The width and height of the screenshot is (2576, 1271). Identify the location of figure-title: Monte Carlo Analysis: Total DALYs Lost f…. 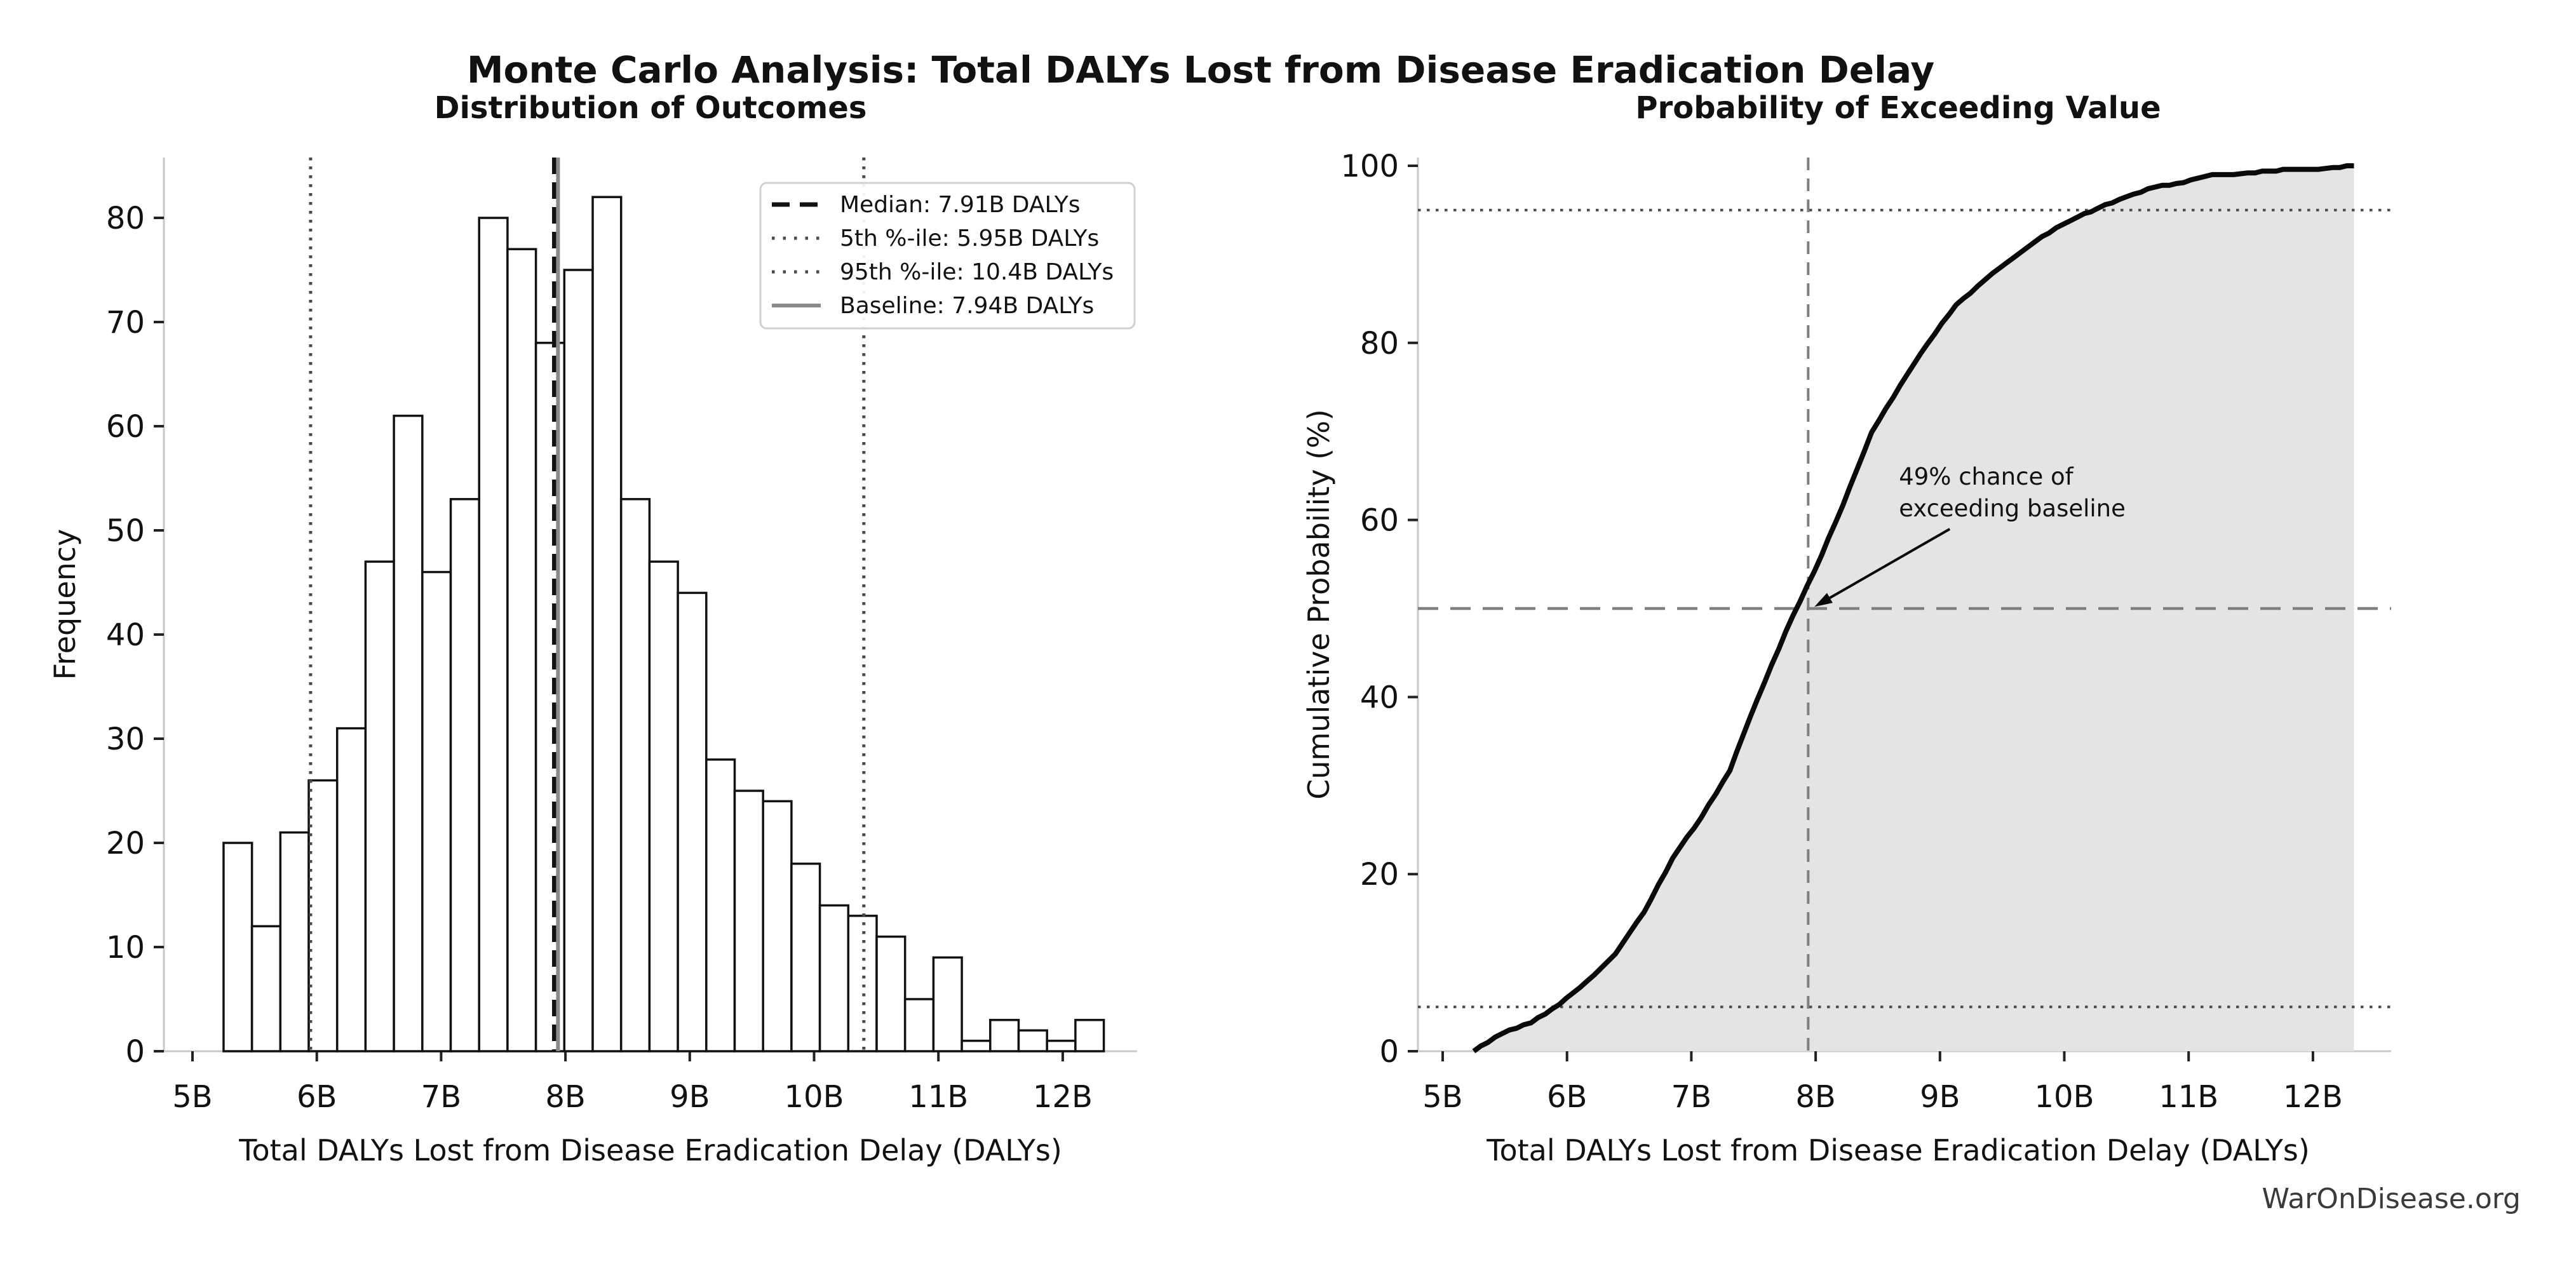
(1200, 69).